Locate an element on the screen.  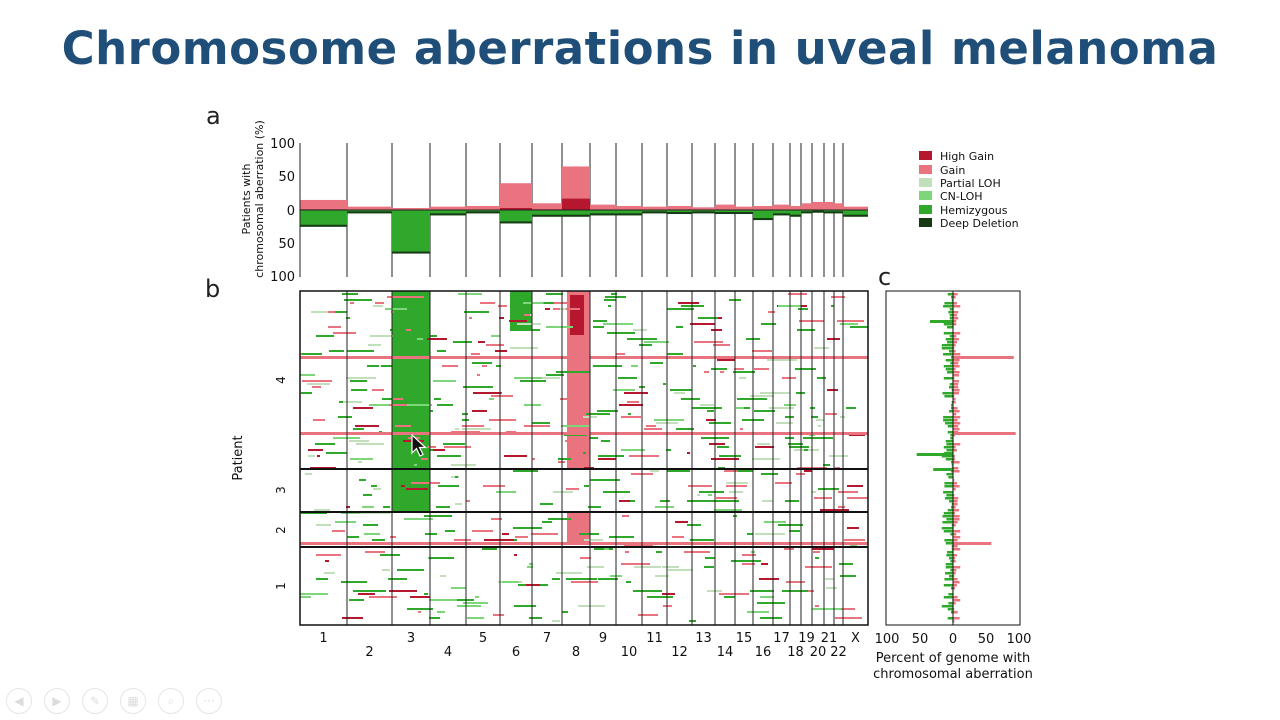
legend-swatch-deep-deletion is located at coordinates (925, 222).